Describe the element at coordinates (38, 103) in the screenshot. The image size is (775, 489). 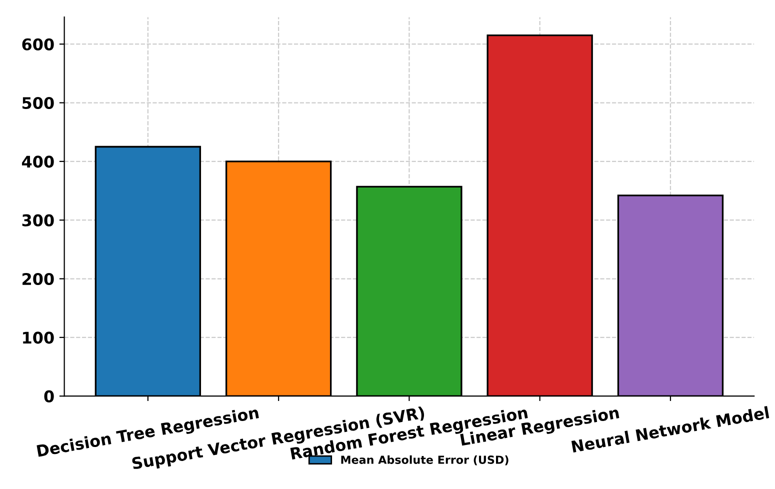
I see `y-tick-label: 500` at that location.